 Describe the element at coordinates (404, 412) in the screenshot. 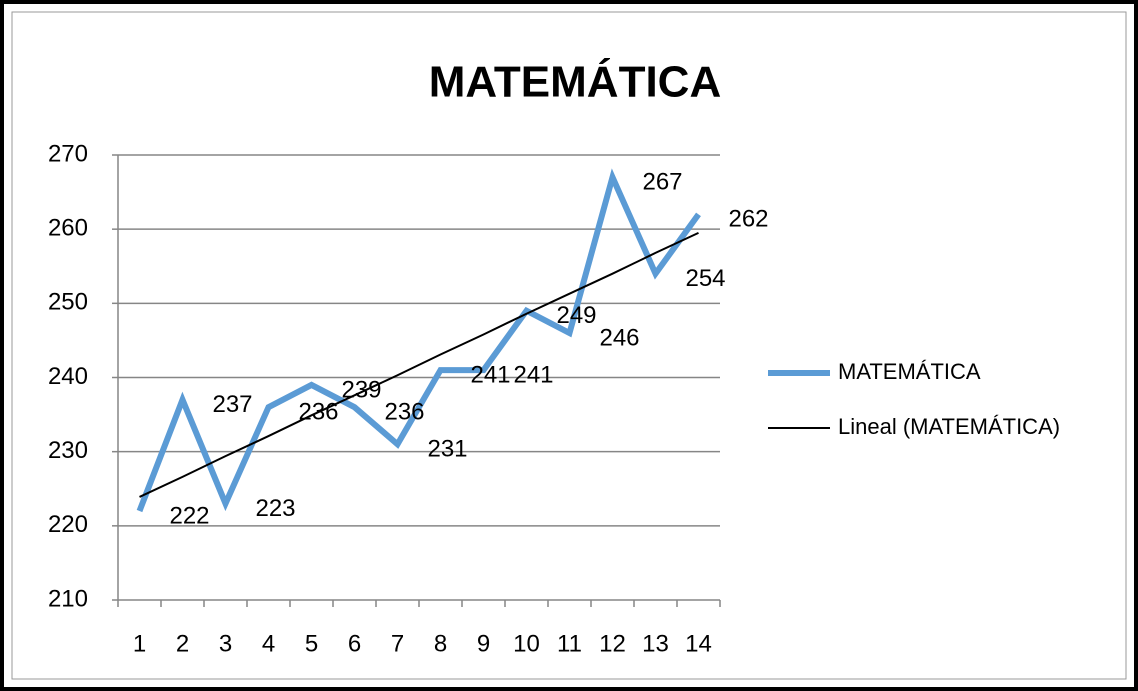

I see `data-label: 236` at that location.